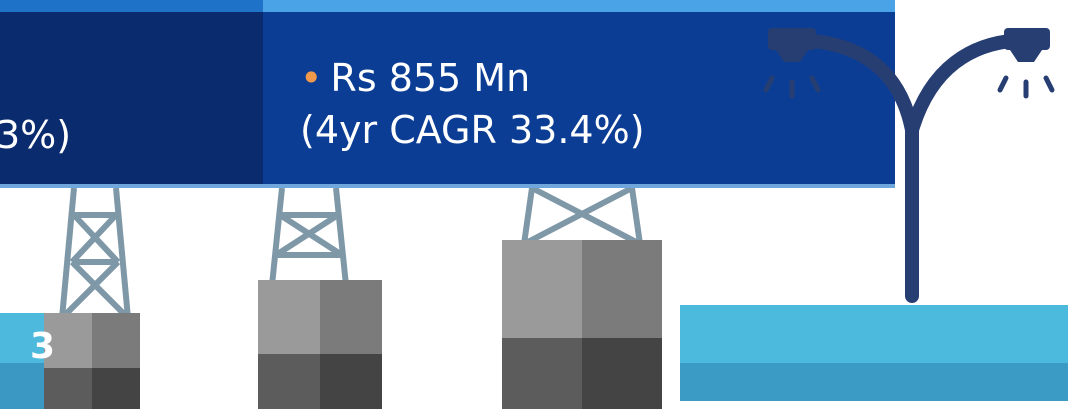 Image resolution: width=1068 pixels, height=409 pixels. I want to click on water-band-top, so click(874, 334).